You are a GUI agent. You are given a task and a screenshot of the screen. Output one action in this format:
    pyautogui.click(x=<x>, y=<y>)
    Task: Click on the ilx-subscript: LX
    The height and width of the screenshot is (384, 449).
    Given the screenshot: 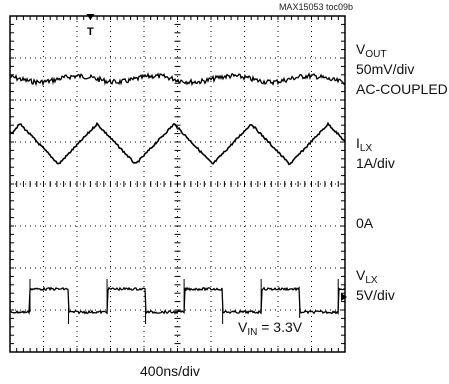 What is the action you would take?
    pyautogui.click(x=366, y=148)
    